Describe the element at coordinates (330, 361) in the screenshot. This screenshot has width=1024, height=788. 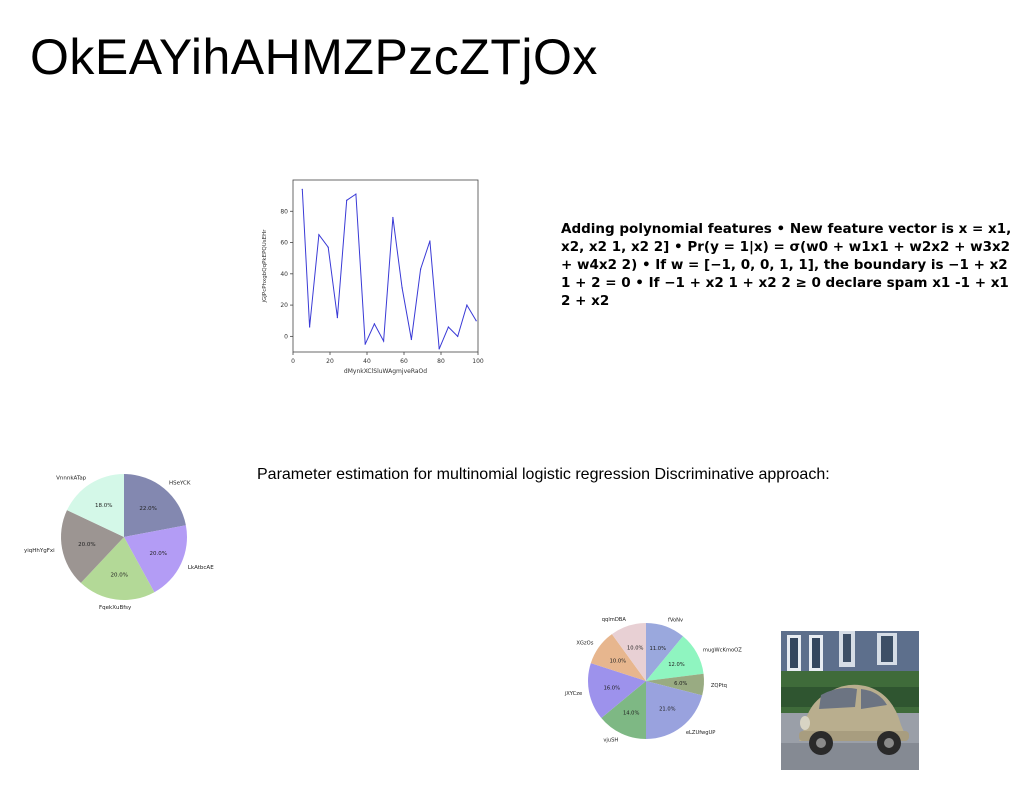
I see `x-tick-label: 20` at that location.